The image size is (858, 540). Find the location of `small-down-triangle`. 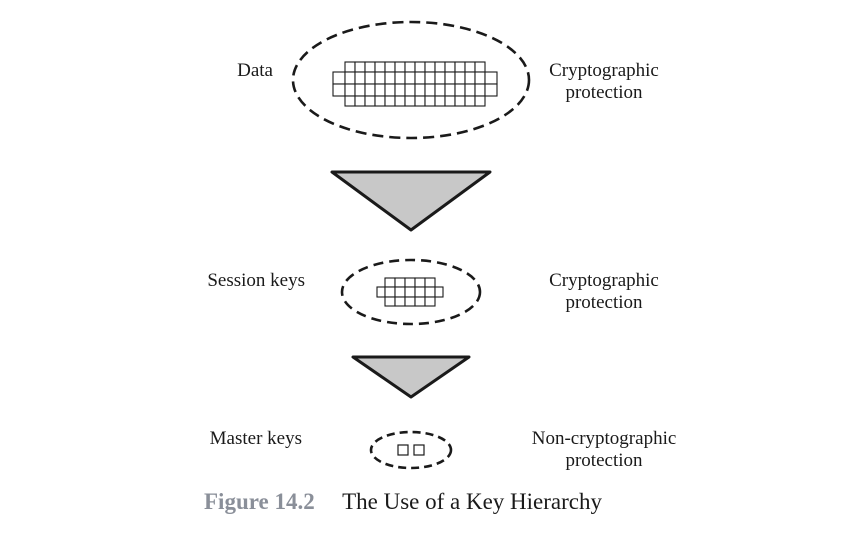

small-down-triangle is located at coordinates (411, 377).